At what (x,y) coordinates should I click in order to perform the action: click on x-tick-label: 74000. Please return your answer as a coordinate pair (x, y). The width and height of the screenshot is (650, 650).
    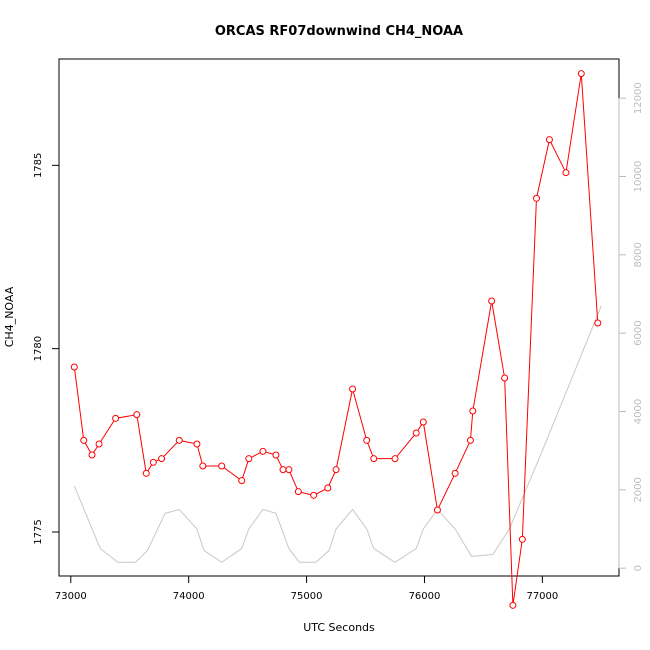
    Looking at the image, I should click on (189, 596).